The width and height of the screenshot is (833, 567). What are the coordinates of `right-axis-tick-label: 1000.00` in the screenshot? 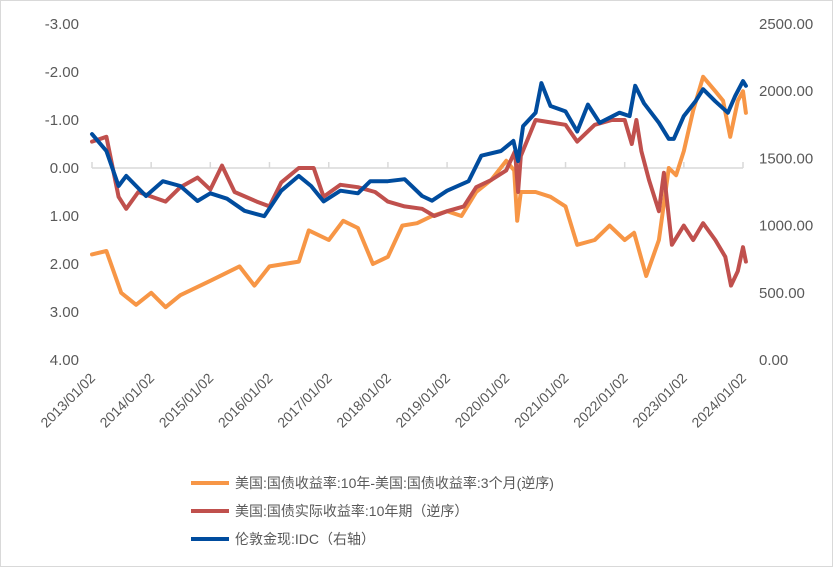 It's located at (786, 226).